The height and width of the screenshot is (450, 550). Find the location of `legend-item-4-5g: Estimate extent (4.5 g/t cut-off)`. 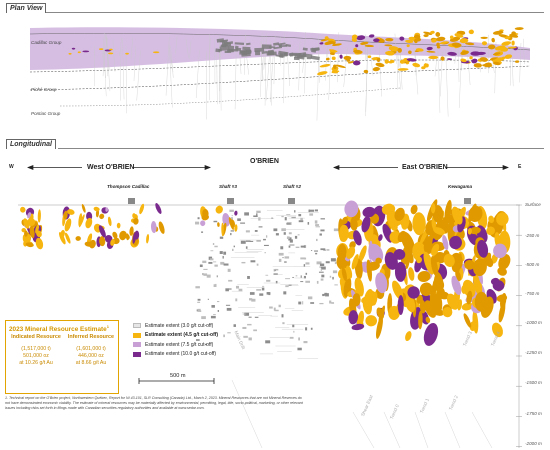

legend-item-4-5g: Estimate extent (4.5 g/t cut-off) is located at coordinates (203, 336).